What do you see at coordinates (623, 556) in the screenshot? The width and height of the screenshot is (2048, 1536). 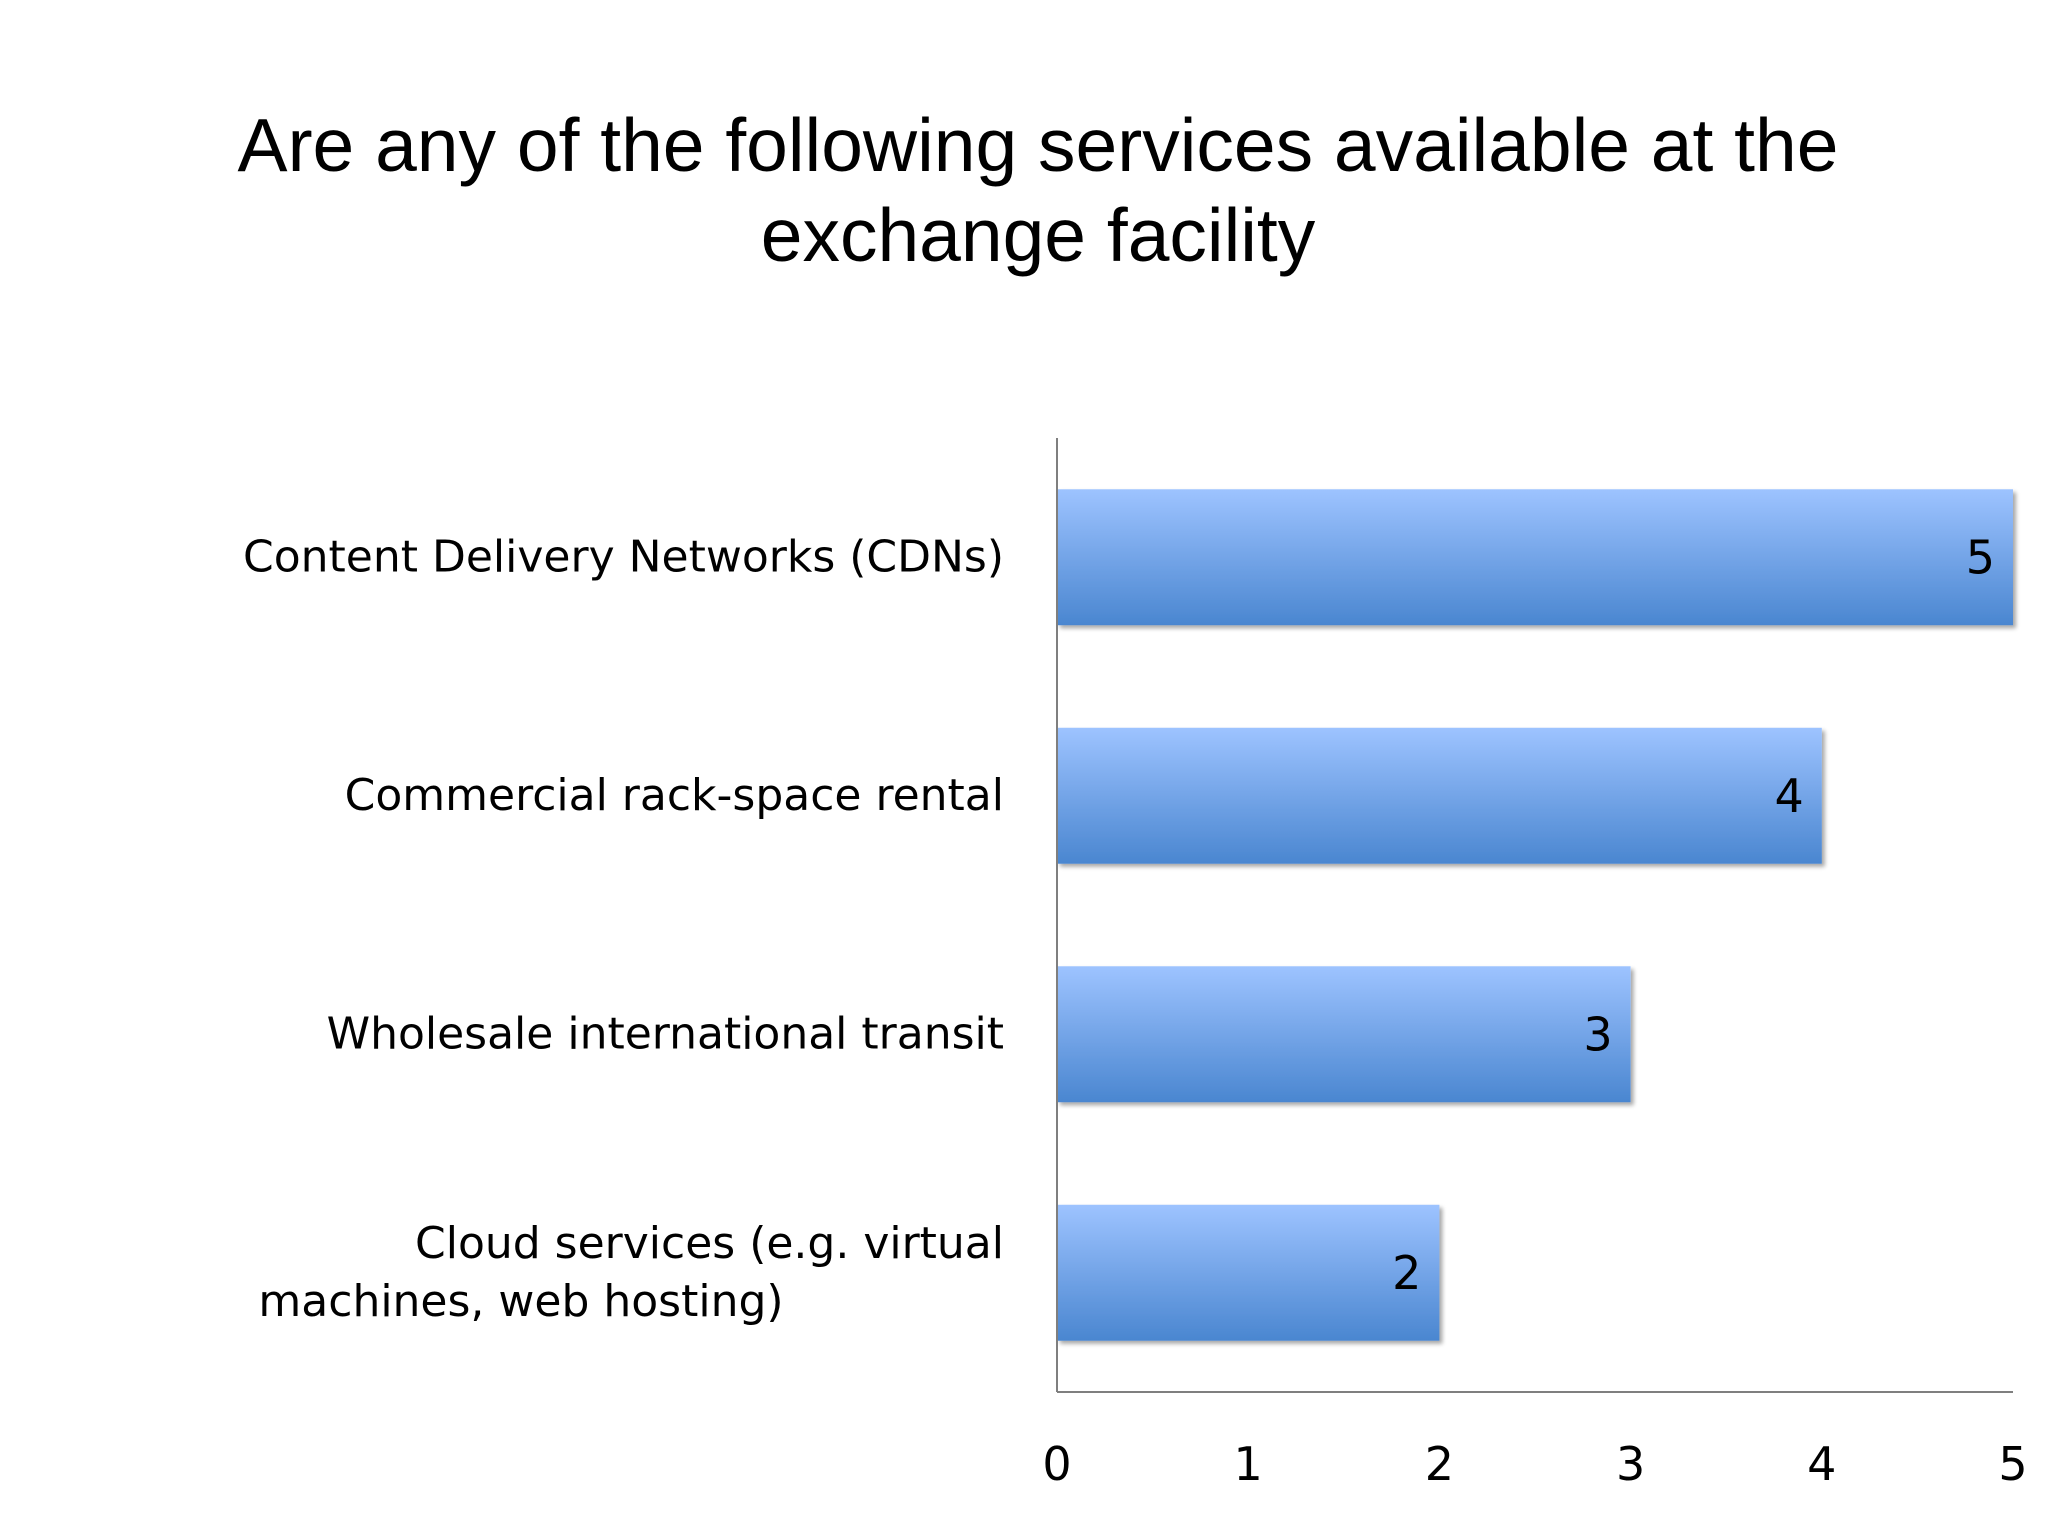 I see `category-label-1: Content Delivery Networks (CDNs)` at bounding box center [623, 556].